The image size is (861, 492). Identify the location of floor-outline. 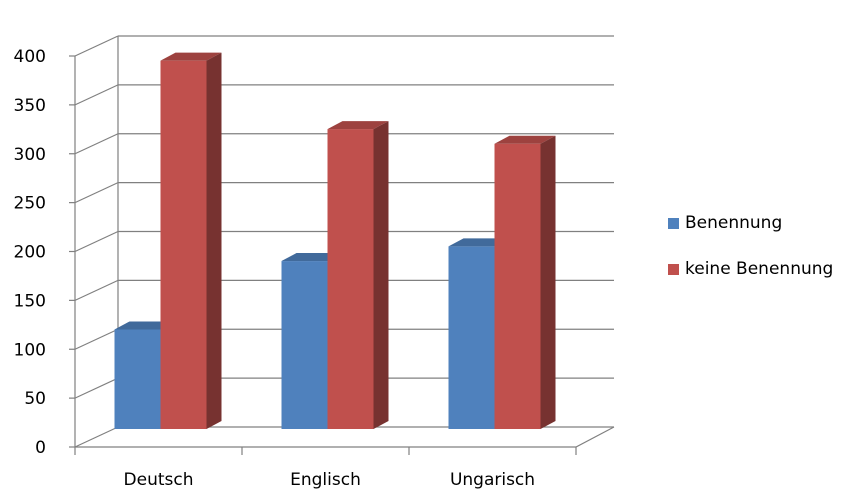
(345, 437).